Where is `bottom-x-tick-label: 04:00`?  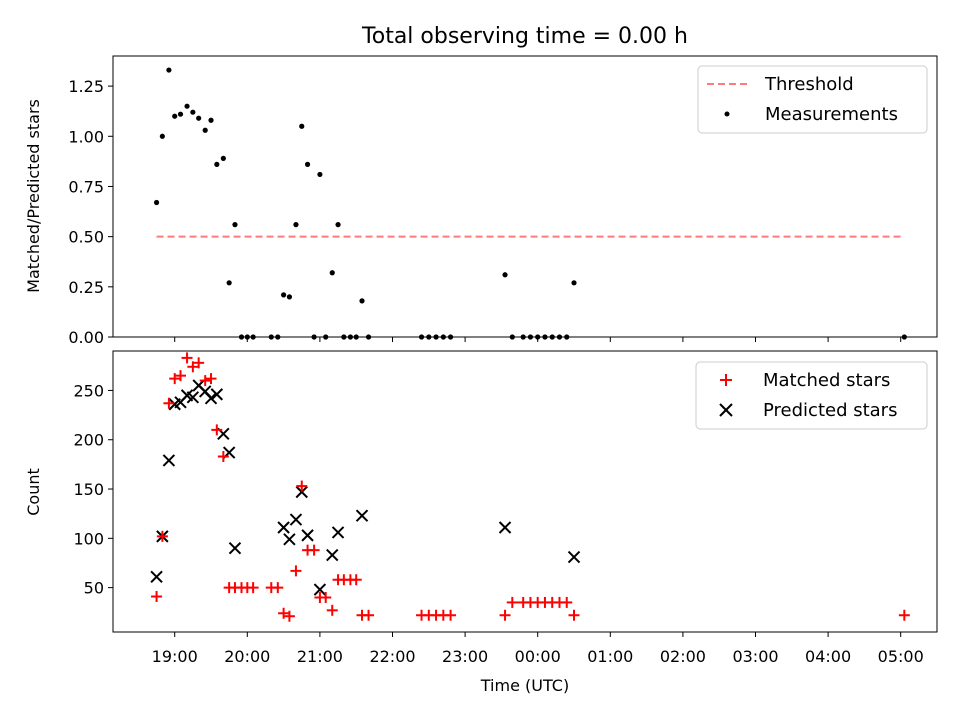 bottom-x-tick-label: 04:00 is located at coordinates (828, 656).